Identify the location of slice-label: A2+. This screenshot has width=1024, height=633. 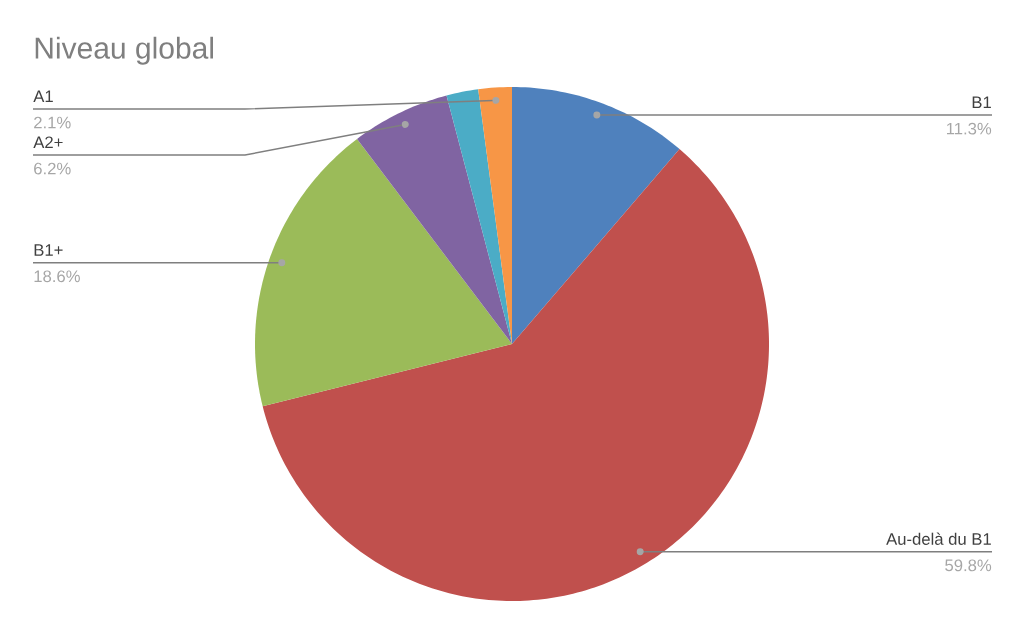
(48, 142).